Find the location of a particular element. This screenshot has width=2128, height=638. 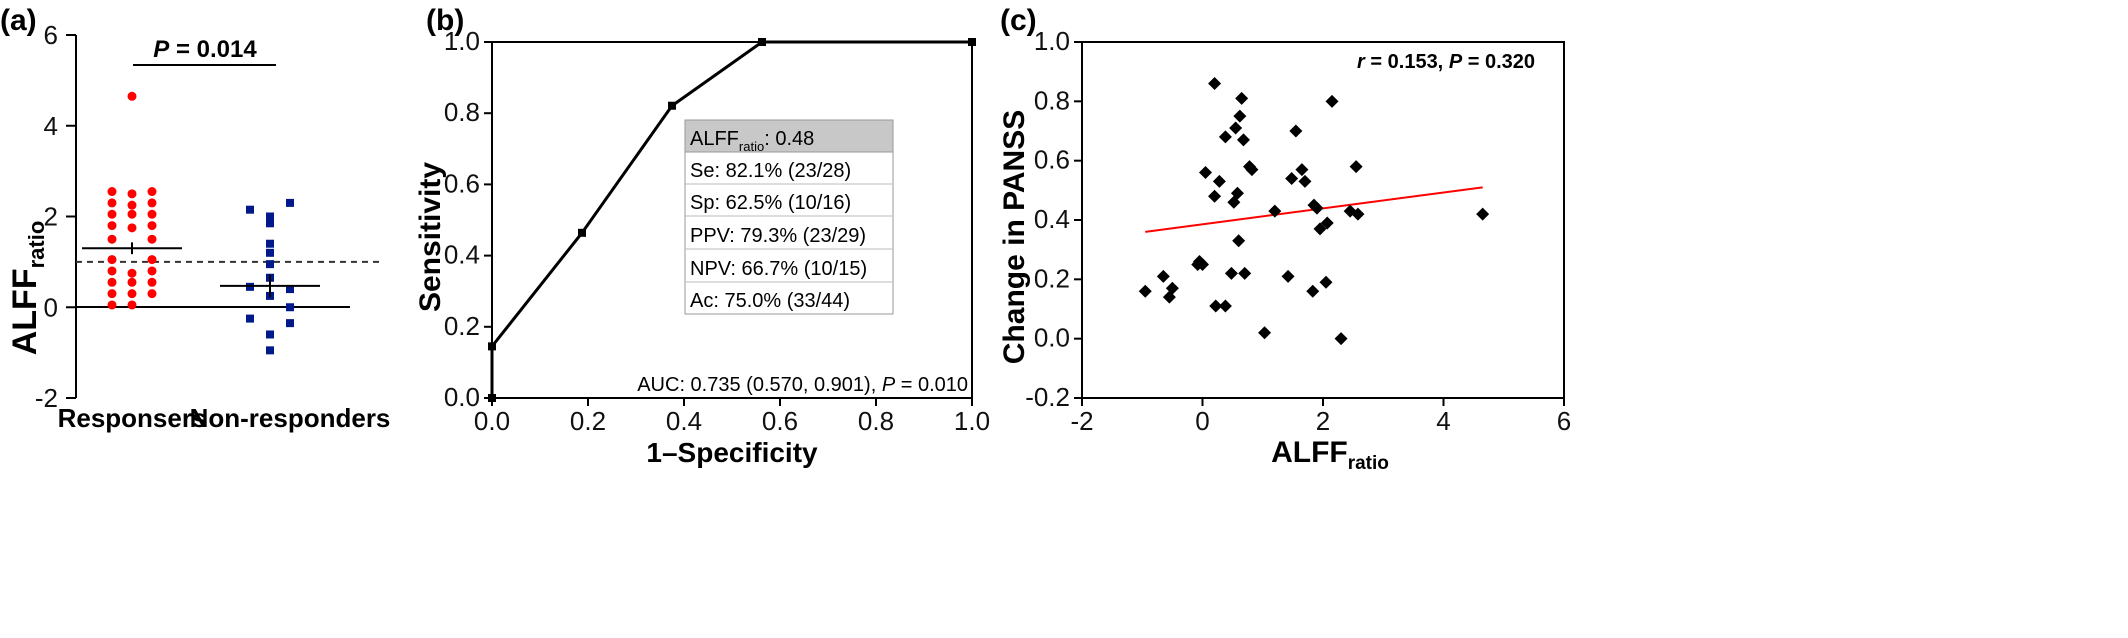

panel-c-correlation: r = 0.153, P = 0.320 is located at coordinates (1446, 62).